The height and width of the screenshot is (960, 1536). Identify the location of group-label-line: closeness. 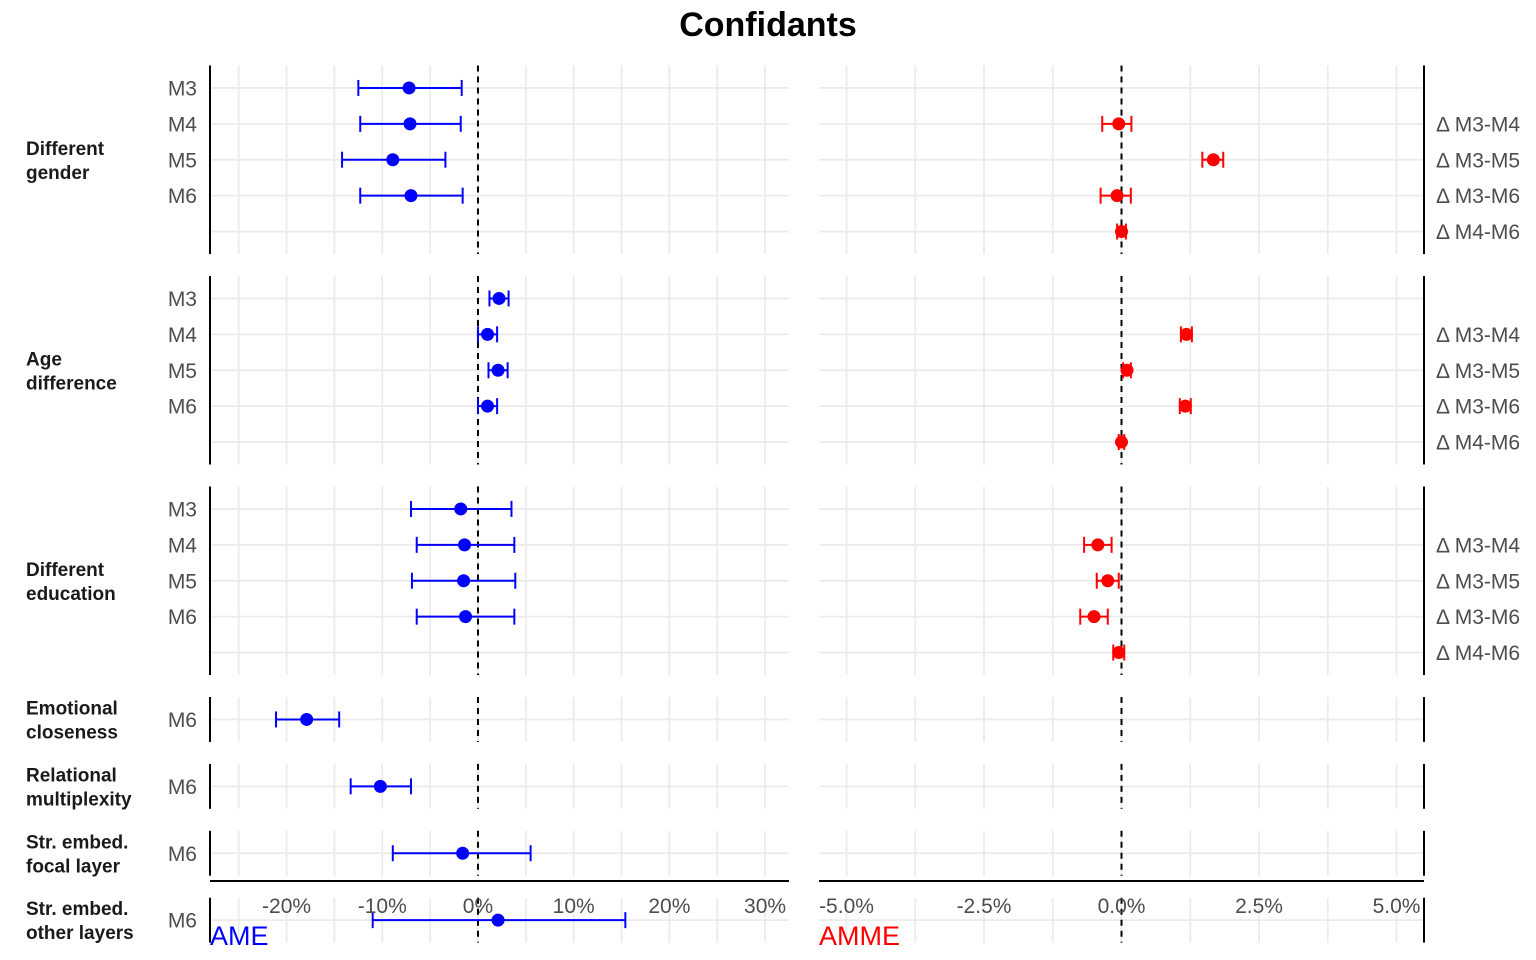
(72, 732).